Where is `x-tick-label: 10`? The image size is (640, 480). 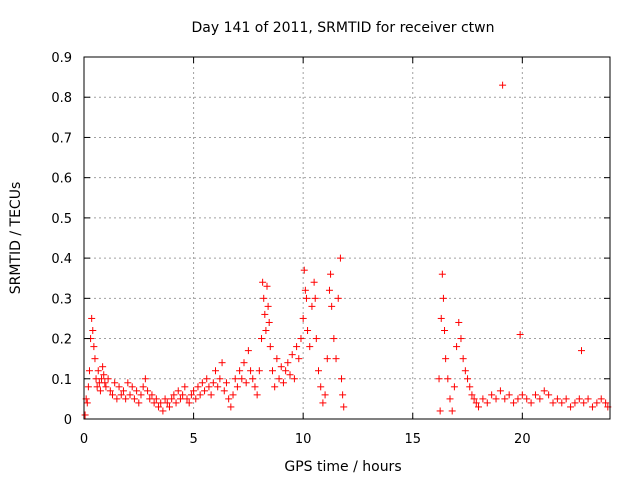
x-tick-label: 10 is located at coordinates (303, 439).